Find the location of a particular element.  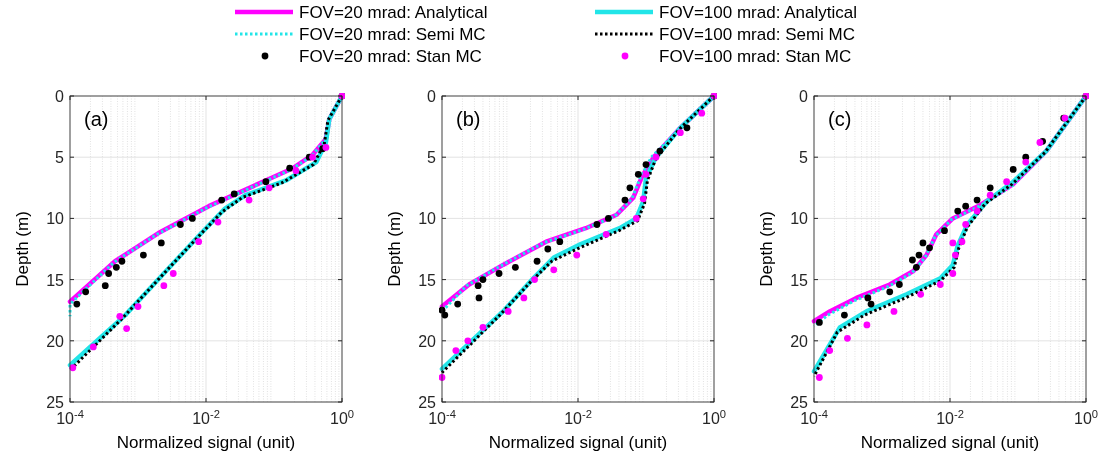

annotation: (b) is located at coordinates (468, 119).